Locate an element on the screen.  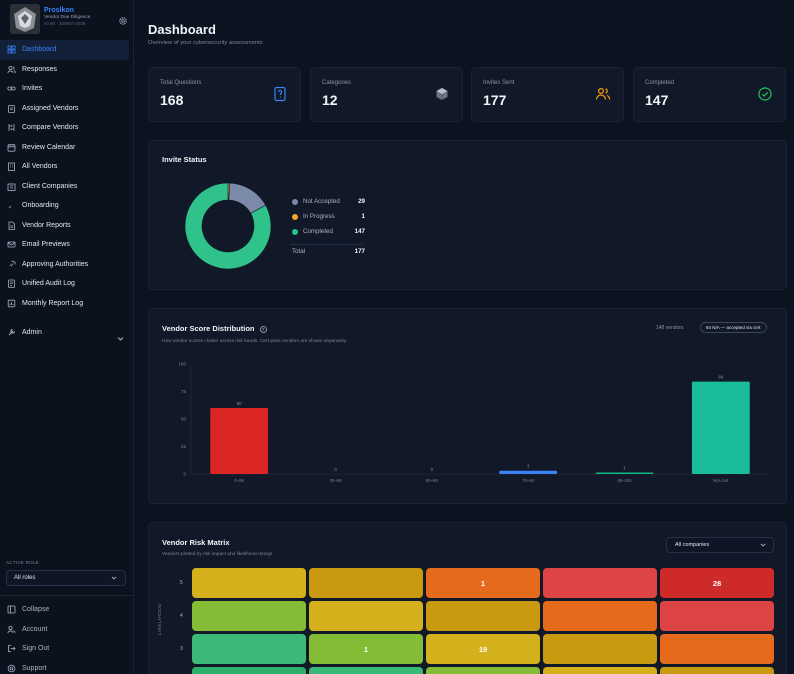
admin-section: Admin is located at coordinates (67, 333).